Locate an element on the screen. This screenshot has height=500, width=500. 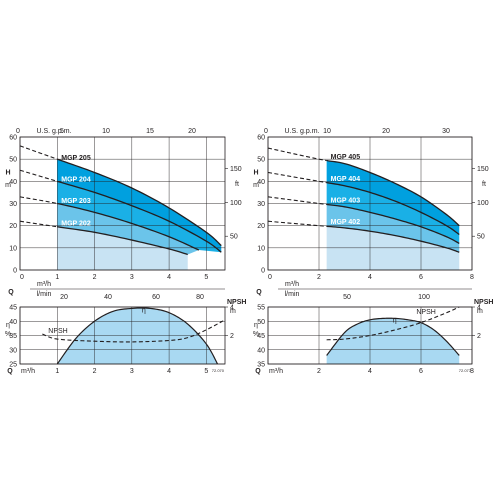
figure-code: 72.077 is located at coordinates (465, 370).